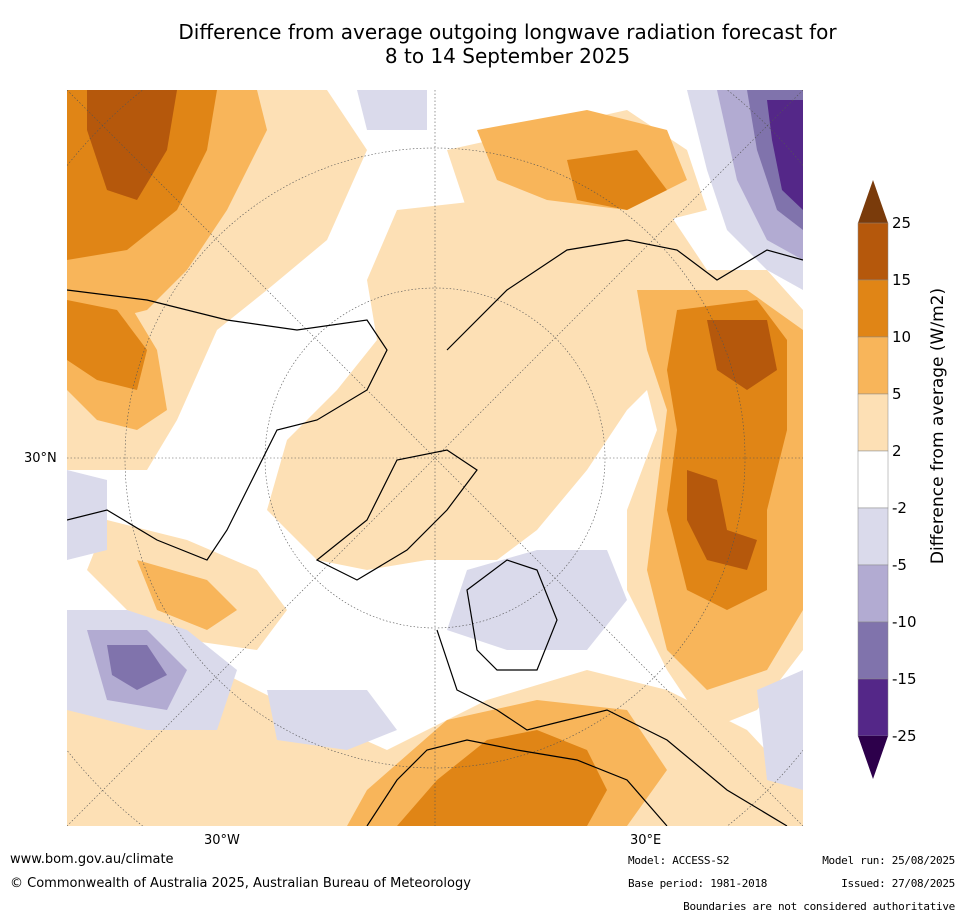  Describe the element at coordinates (396, 515) in the screenshot. I see `greenland-coast` at that location.